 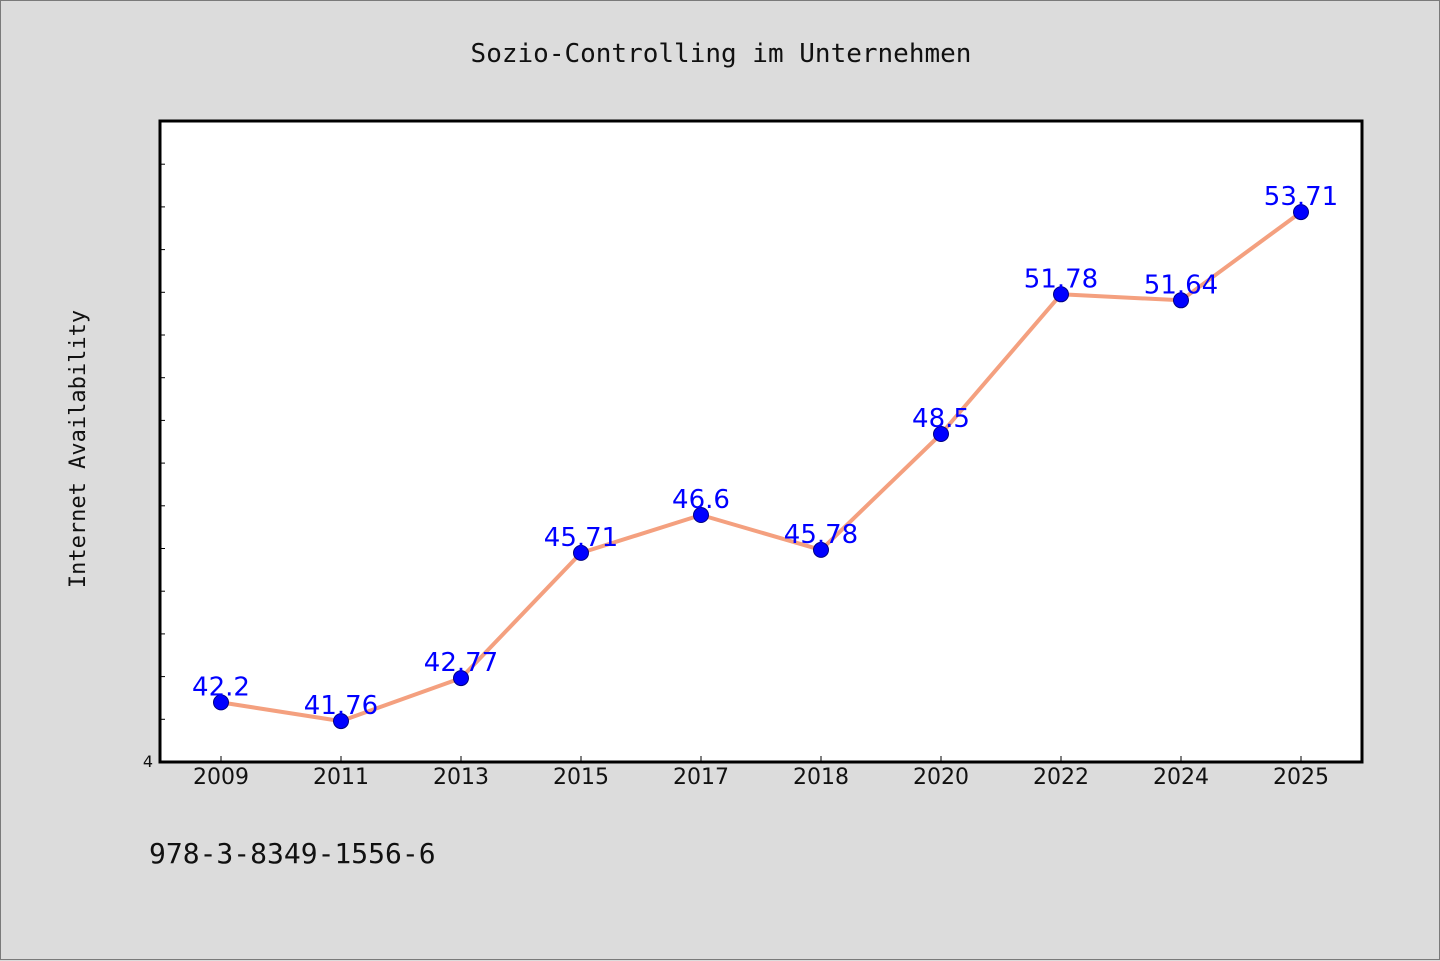 What do you see at coordinates (221, 777) in the screenshot?
I see `x-tick-label: 2009` at bounding box center [221, 777].